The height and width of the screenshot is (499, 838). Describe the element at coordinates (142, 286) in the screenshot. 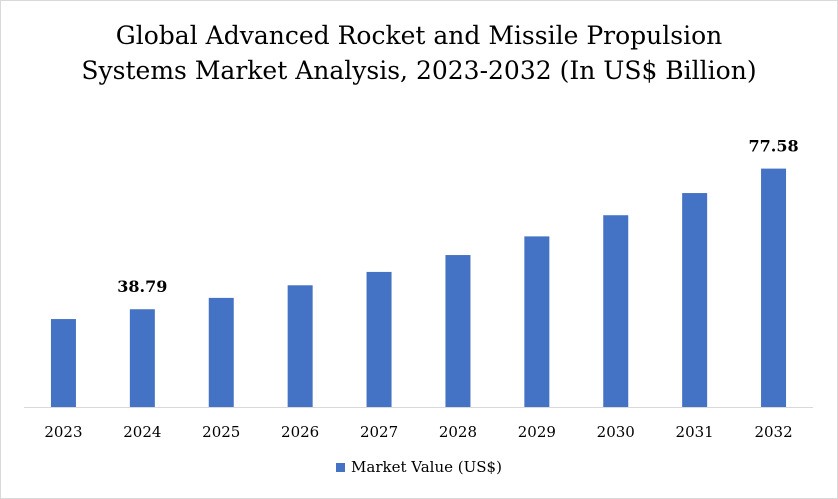

I see `data-label-2024: 38.79` at that location.